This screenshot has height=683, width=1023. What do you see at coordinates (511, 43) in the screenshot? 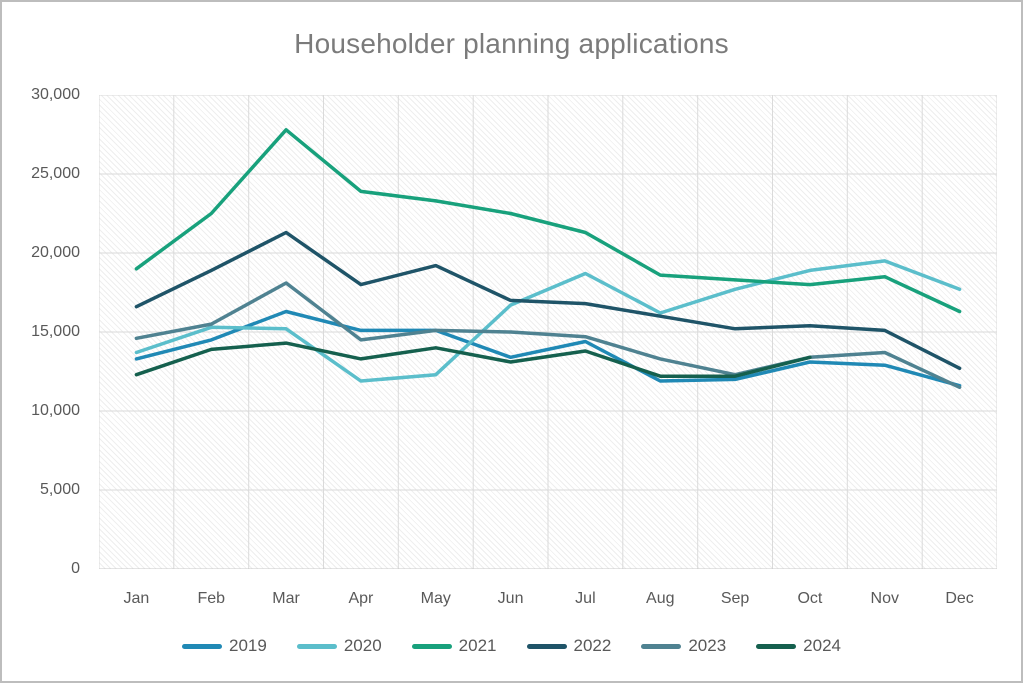
I see `chart-title: Householder planning applications` at bounding box center [511, 43].